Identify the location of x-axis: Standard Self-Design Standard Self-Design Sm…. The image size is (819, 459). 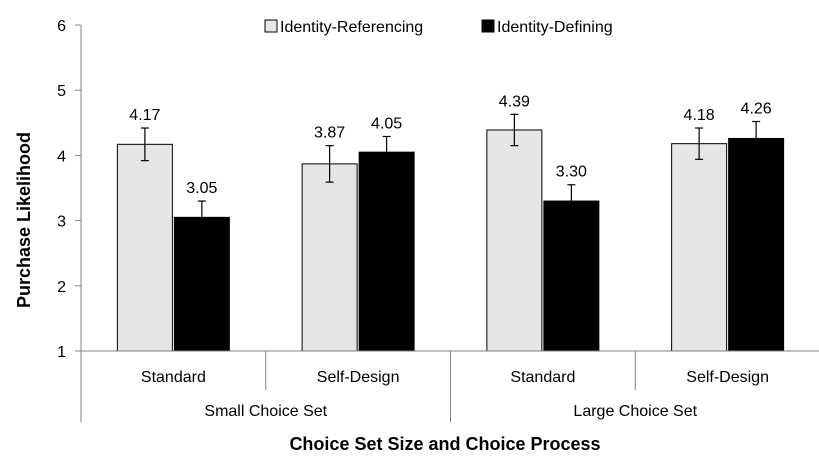
(449, 386).